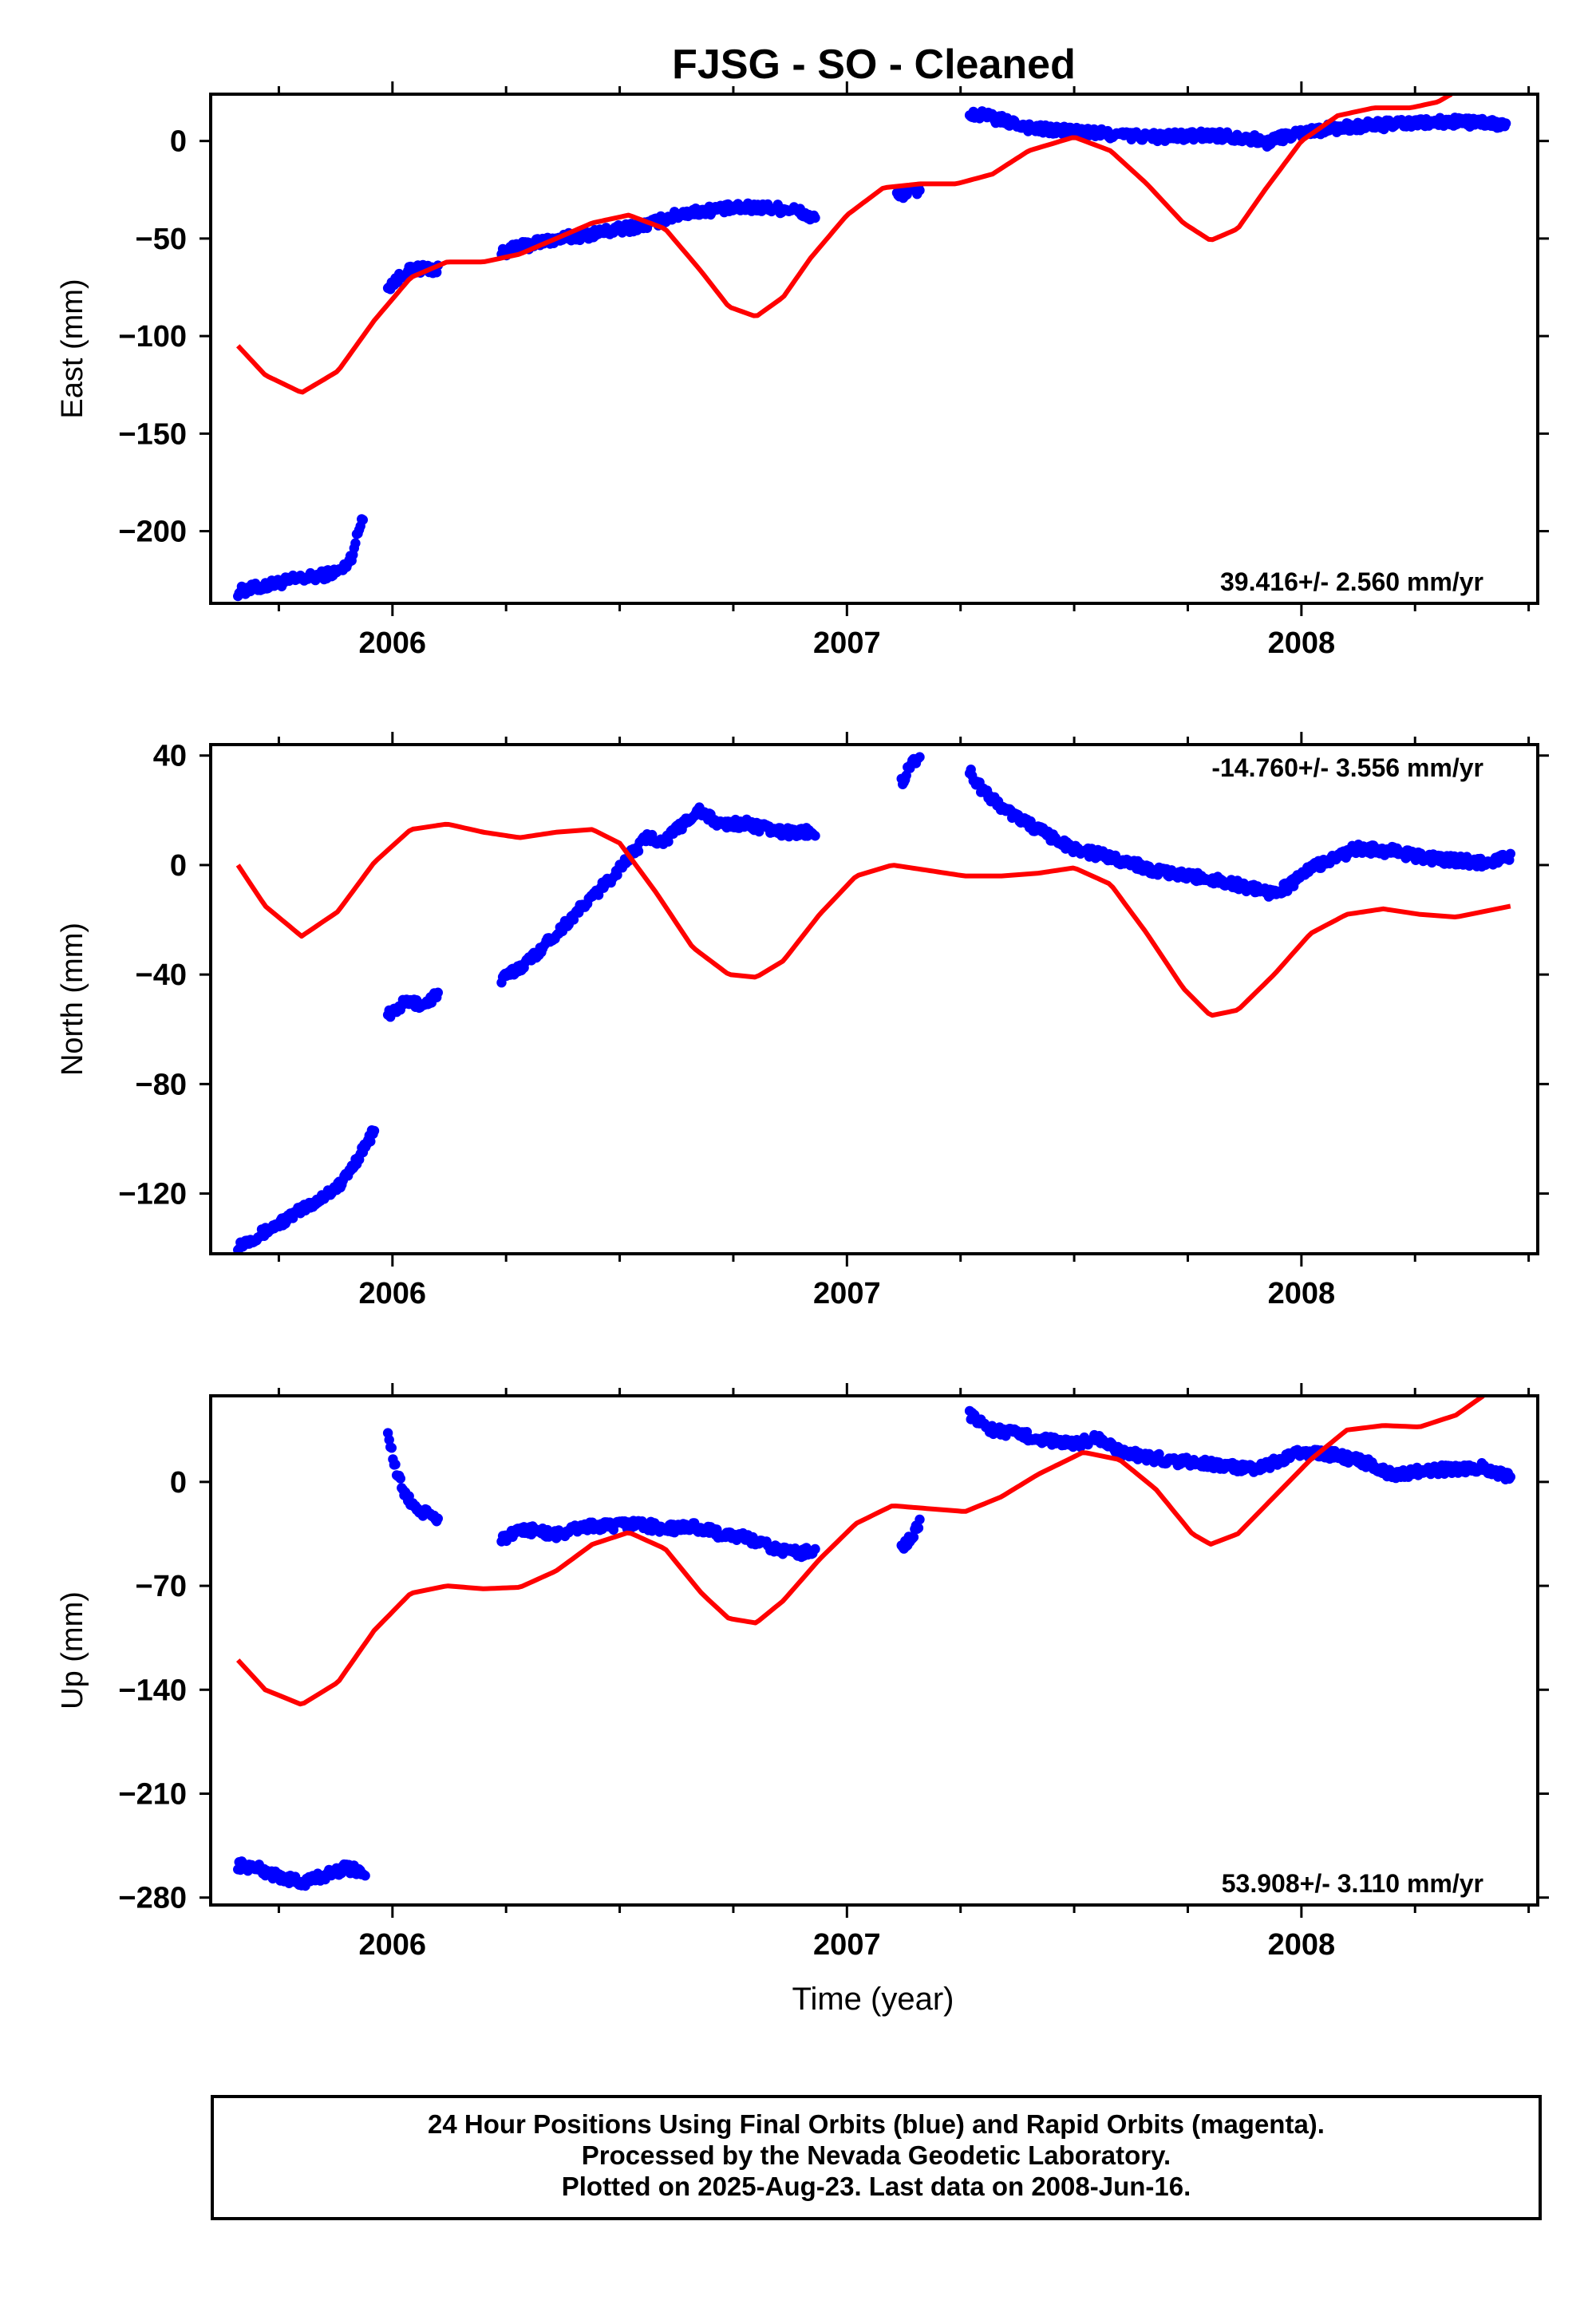 The image size is (1596, 2316). I want to click on y-tick-label: −120, so click(152, 1194).